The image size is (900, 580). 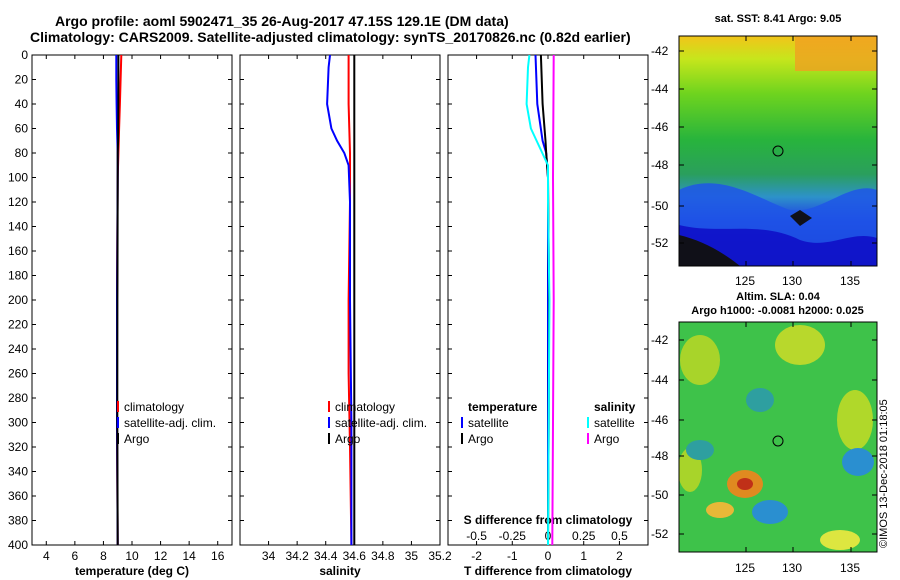 What do you see at coordinates (745, 568) in the screenshot?
I see `sla-lon-label: 125` at bounding box center [745, 568].